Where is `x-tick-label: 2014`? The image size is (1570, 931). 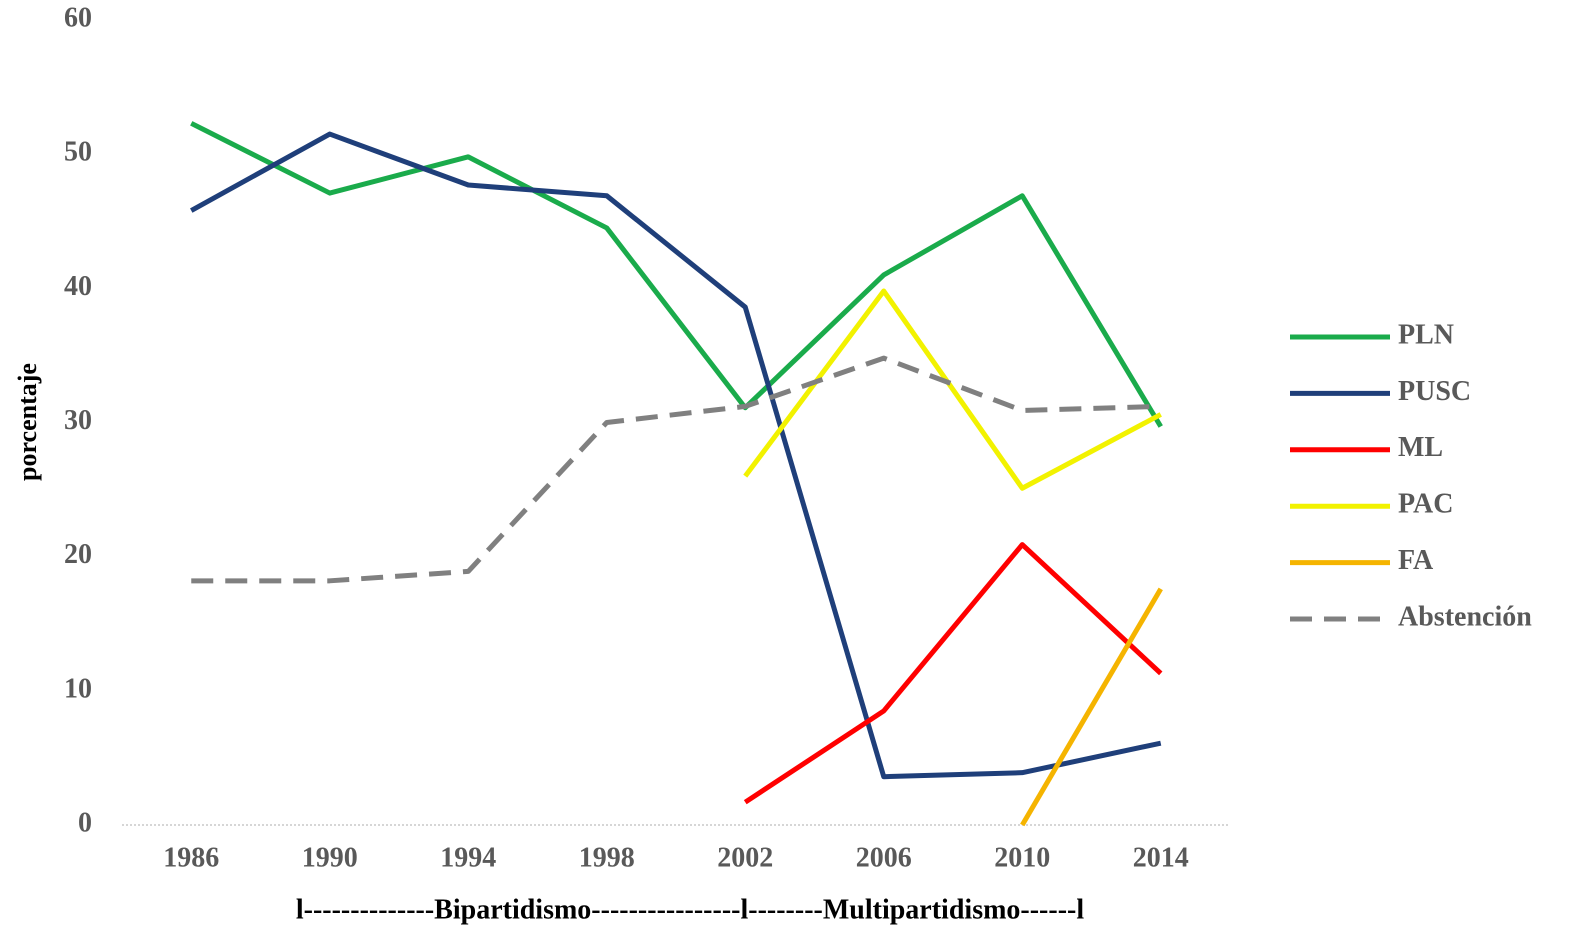 x-tick-label: 2014 is located at coordinates (1161, 857).